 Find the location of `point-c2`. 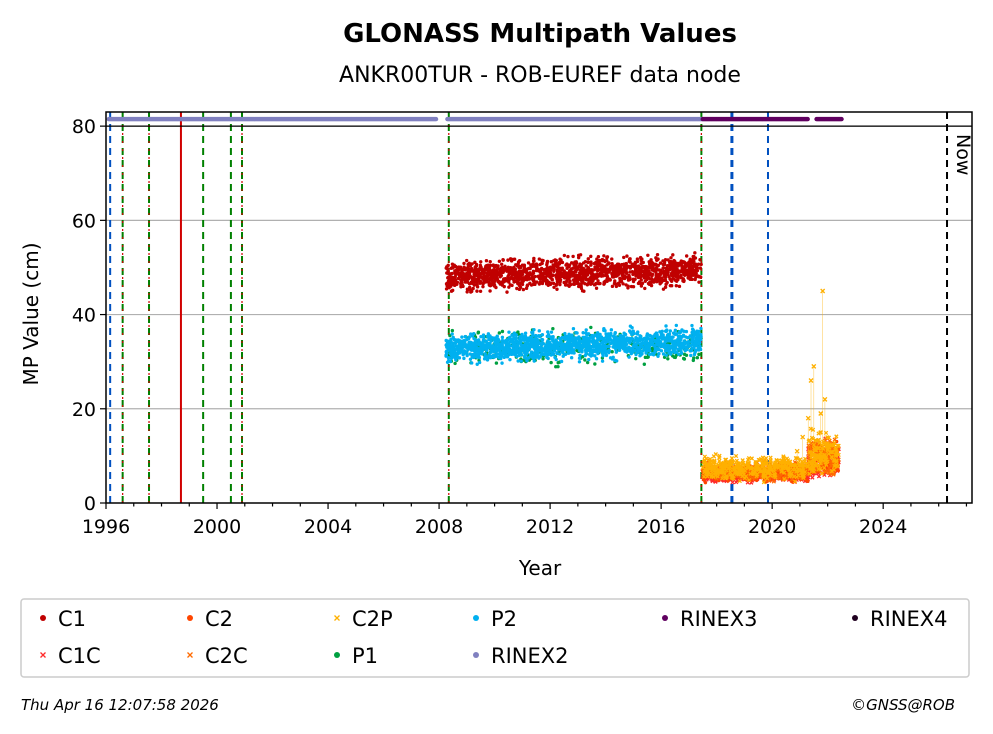

point-c2 is located at coordinates (705, 482).